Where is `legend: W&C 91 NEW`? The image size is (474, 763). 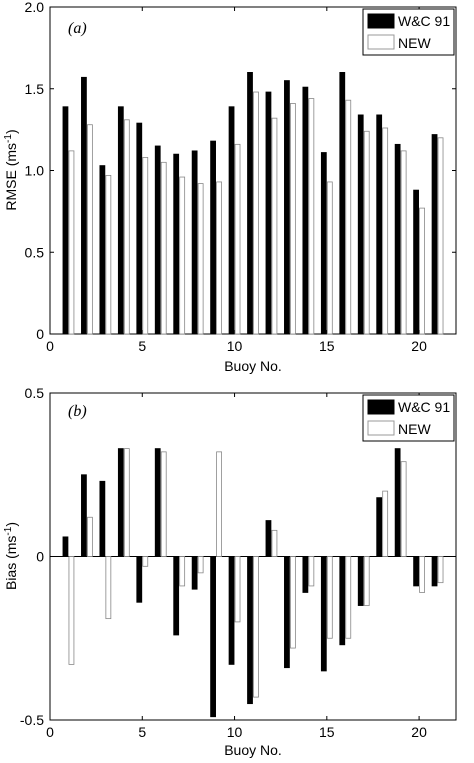
legend: W&C 91 NEW is located at coordinates (408, 32).